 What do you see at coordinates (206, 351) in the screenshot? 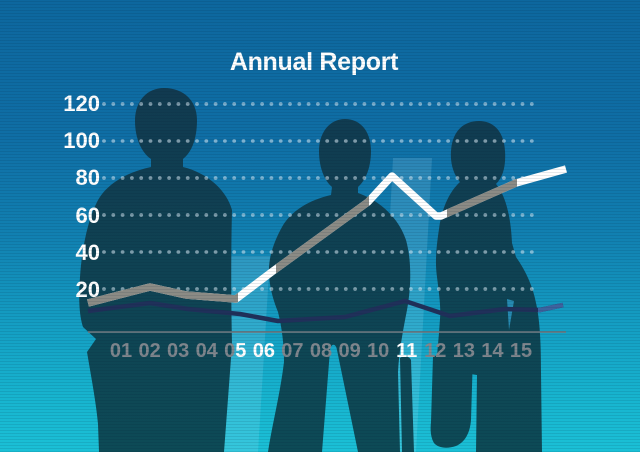
I see `x-tick-label: 04` at bounding box center [206, 351].